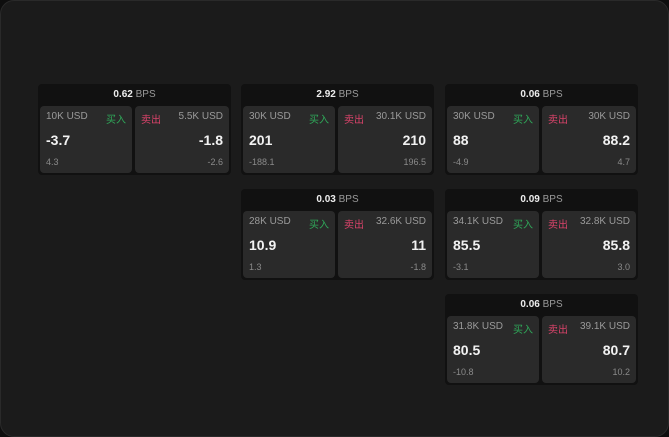 Image resolution: width=669 pixels, height=437 pixels. I want to click on spread-value: 0.09, so click(530, 199).